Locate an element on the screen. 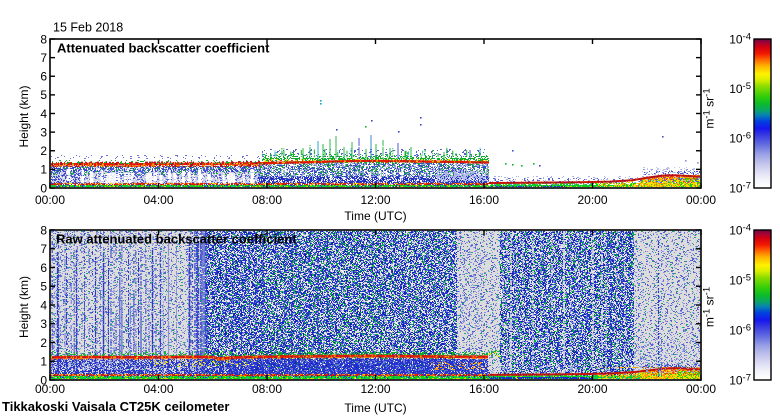 This screenshot has height=420, width=780. svg-text:Tikkakoski Vaisala CT25K ceilo: Tikkakoski Vaisala CT25K ceilometer is located at coordinates (115, 406).